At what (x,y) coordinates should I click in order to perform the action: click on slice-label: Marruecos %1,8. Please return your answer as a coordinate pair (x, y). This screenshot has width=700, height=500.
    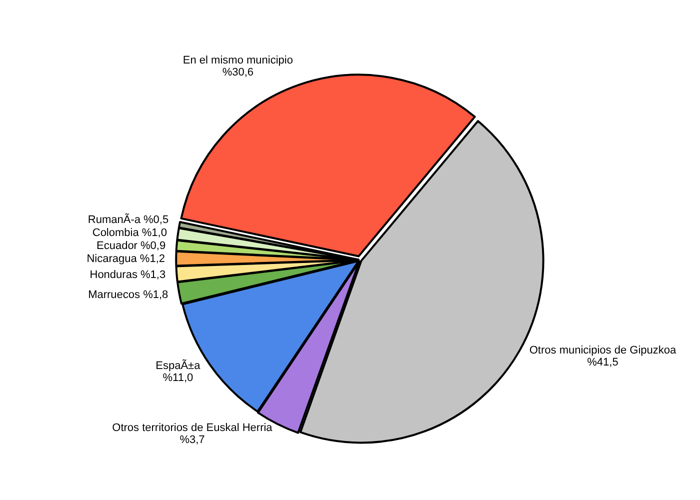
    Looking at the image, I should click on (128, 295).